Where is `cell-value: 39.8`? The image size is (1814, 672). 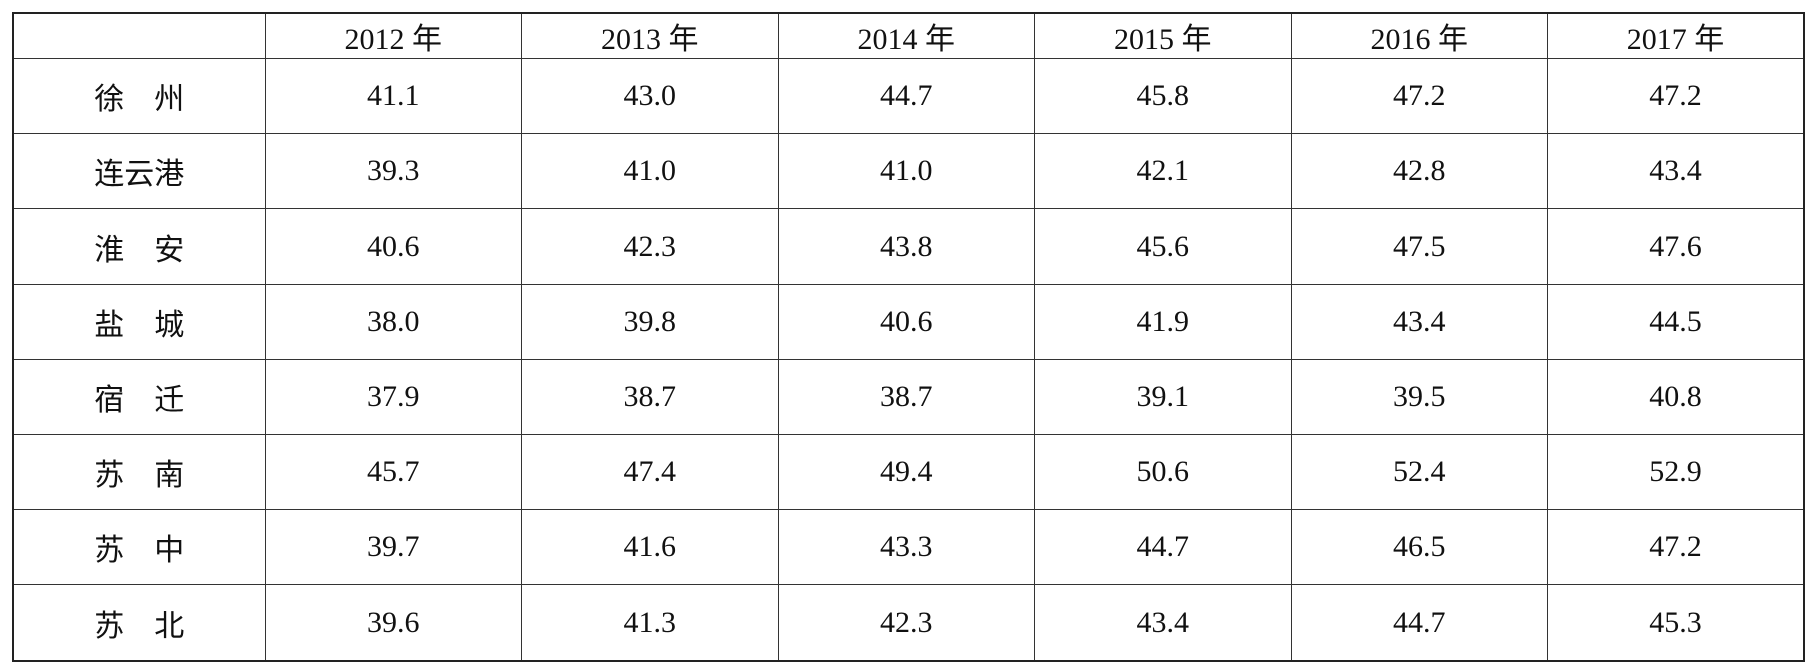
cell-value: 39.8 is located at coordinates (650, 321).